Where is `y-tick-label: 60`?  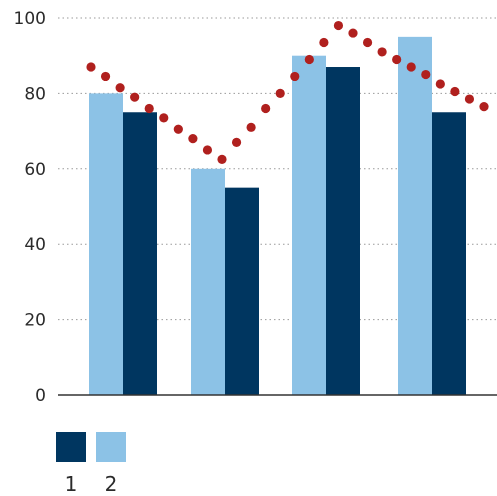 y-tick-label: 60 is located at coordinates (35, 170).